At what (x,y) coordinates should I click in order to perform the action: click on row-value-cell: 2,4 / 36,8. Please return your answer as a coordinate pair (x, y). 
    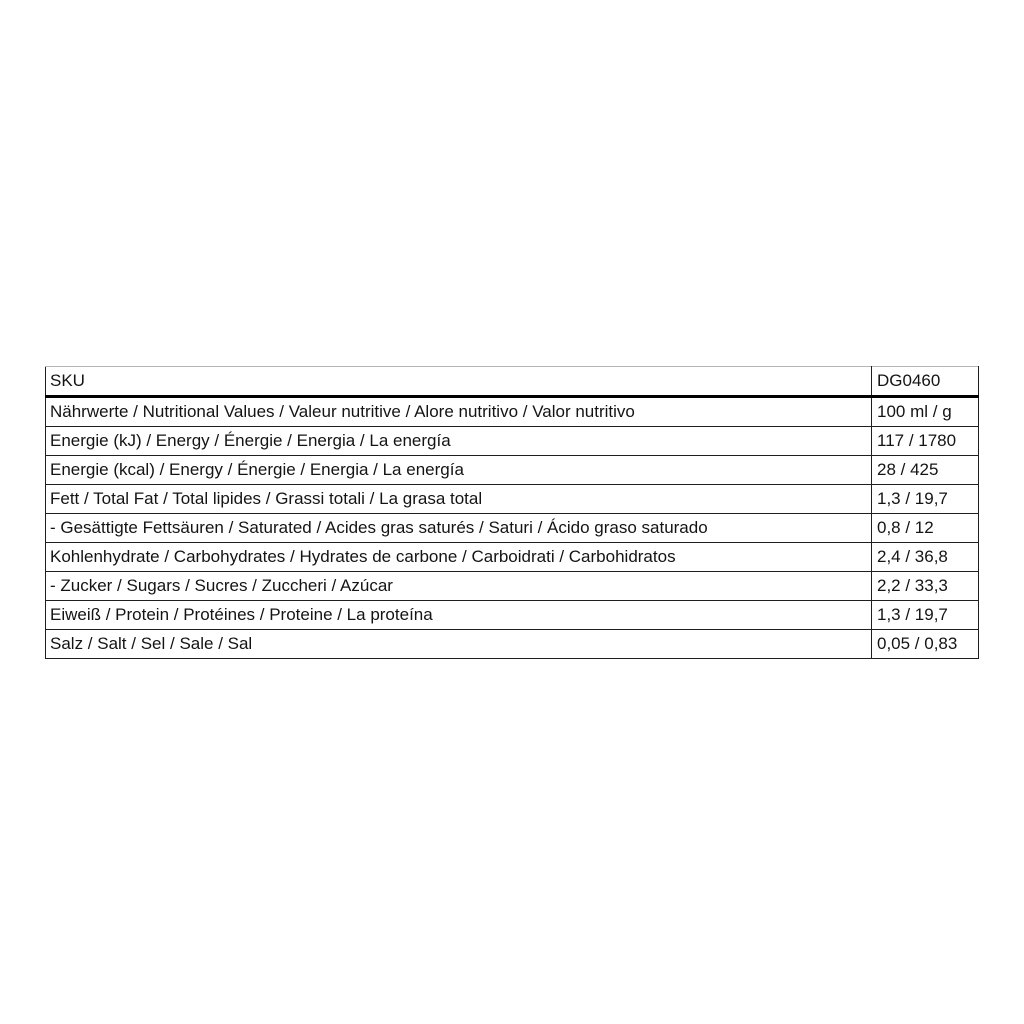
    Looking at the image, I should click on (925, 557).